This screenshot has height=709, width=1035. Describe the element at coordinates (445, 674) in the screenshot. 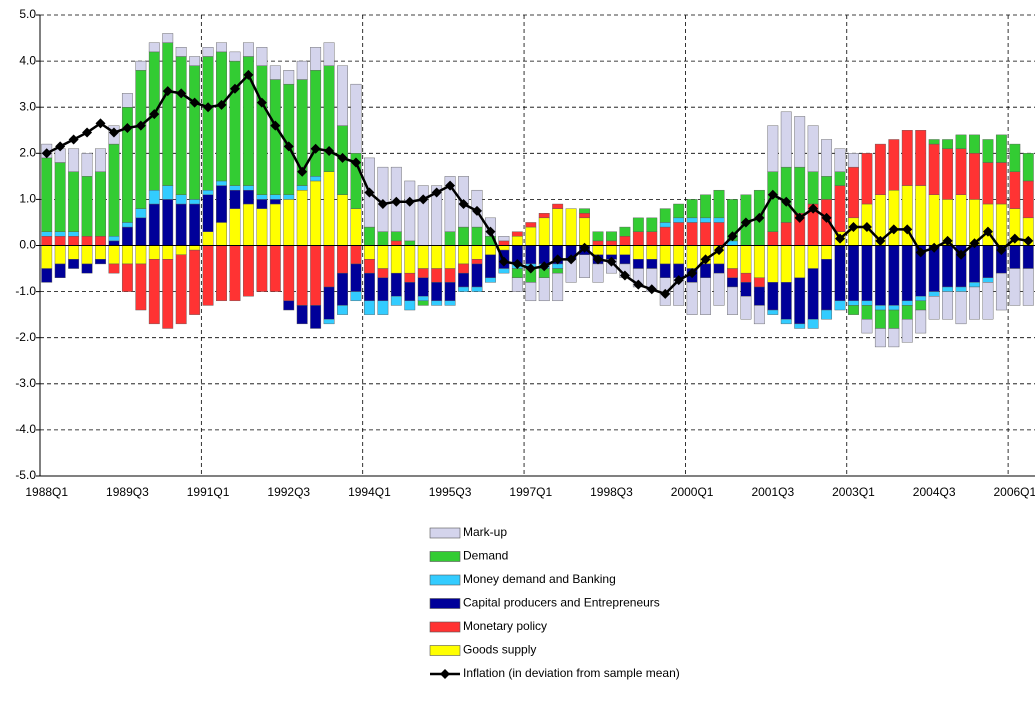

I see `legend-marker` at that location.